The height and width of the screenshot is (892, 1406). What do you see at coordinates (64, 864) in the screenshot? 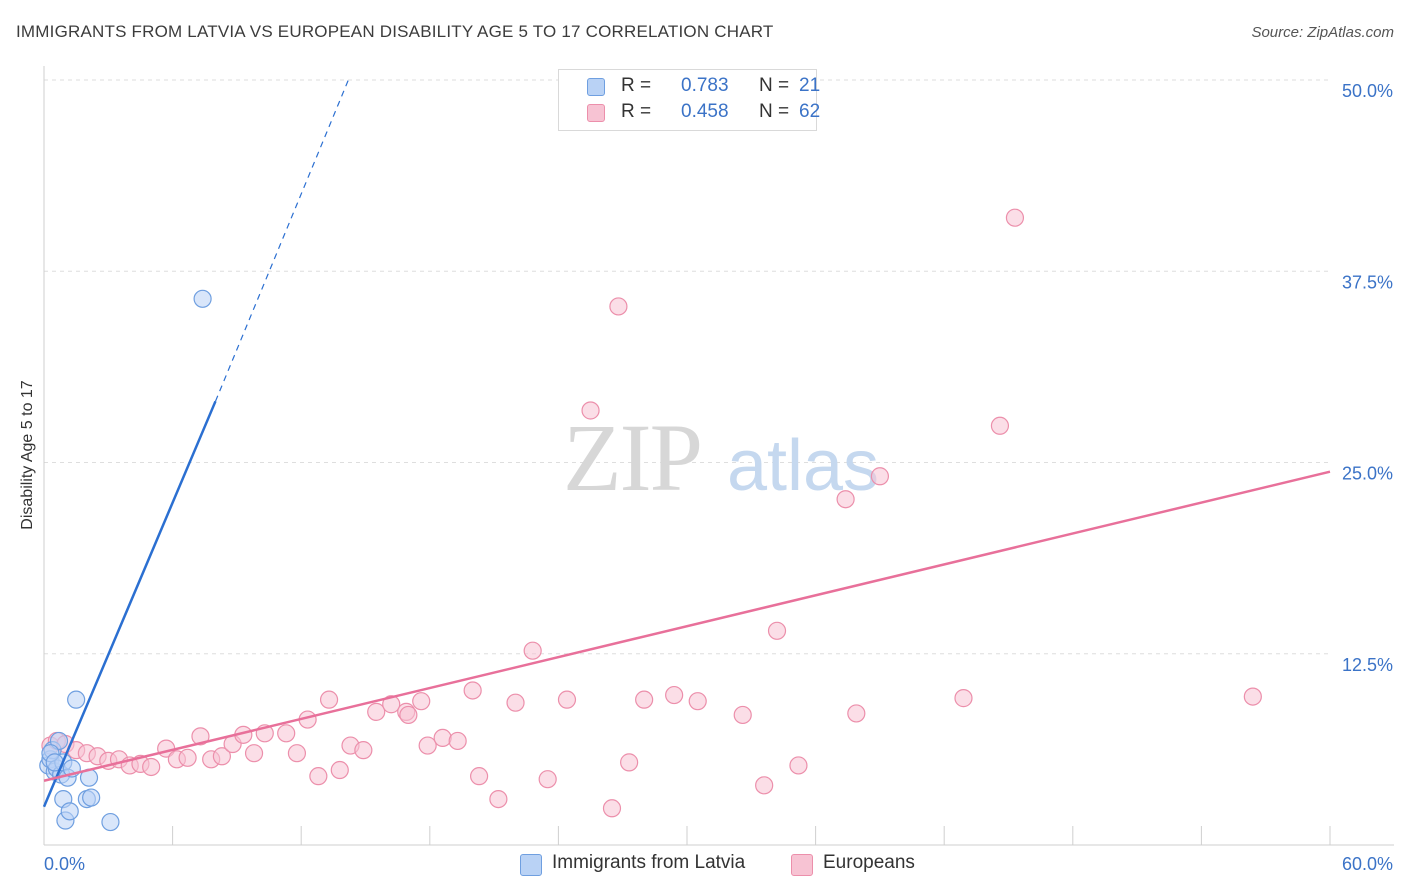
I see `x-tick-label: 0.0%` at bounding box center [64, 864].